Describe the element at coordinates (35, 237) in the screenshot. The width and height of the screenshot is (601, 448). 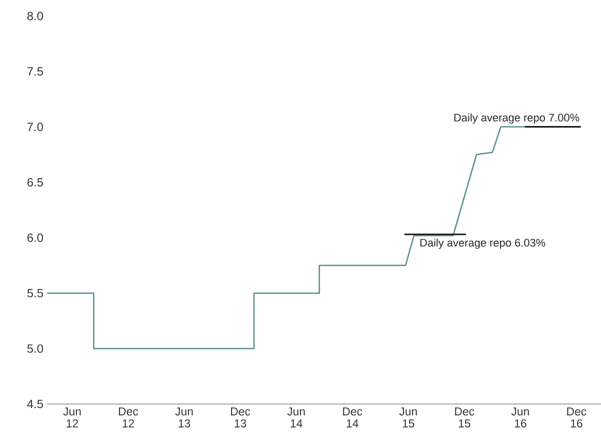
I see `y-tick-label: 6.0` at that location.